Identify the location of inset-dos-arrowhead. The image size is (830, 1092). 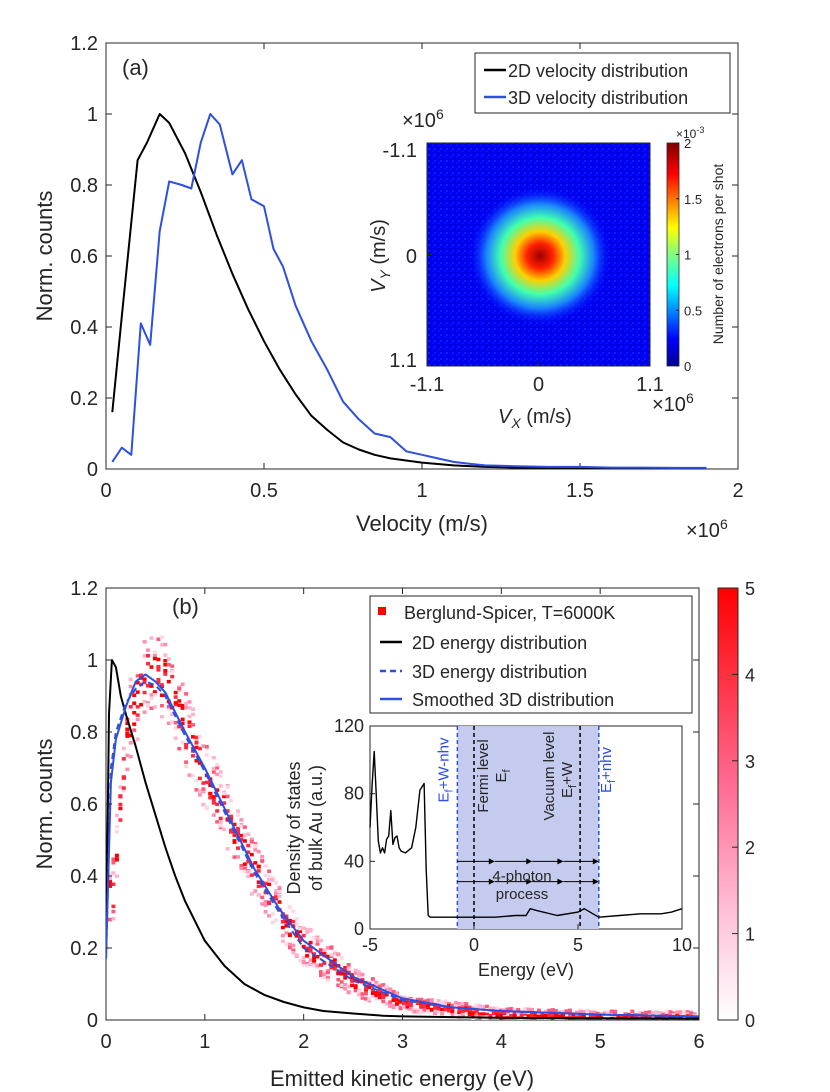
(491, 861).